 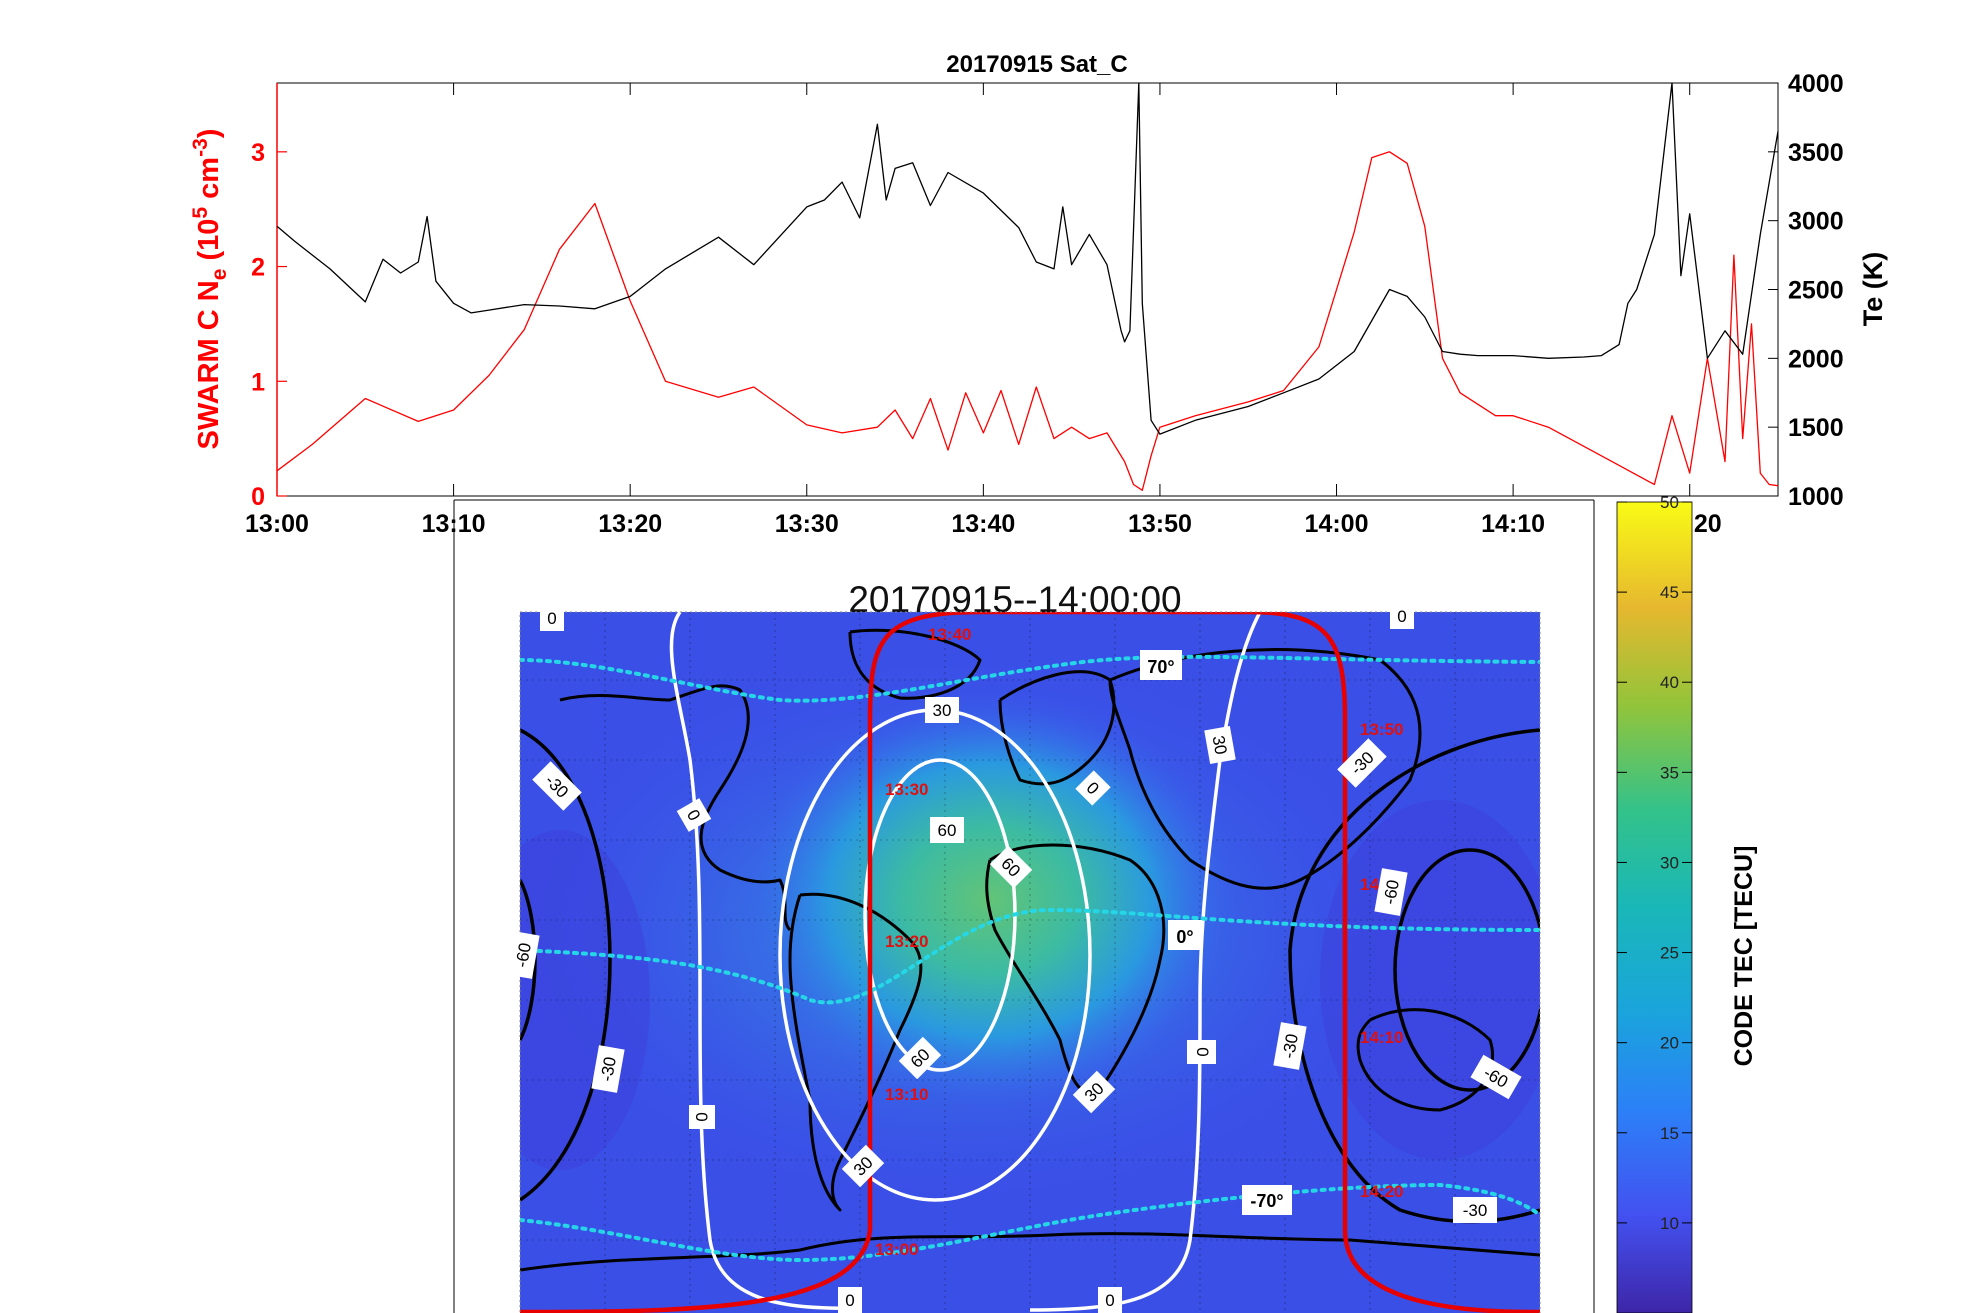 What do you see at coordinates (906, 789) in the screenshot?
I see `track-time-1330: 13:30` at bounding box center [906, 789].